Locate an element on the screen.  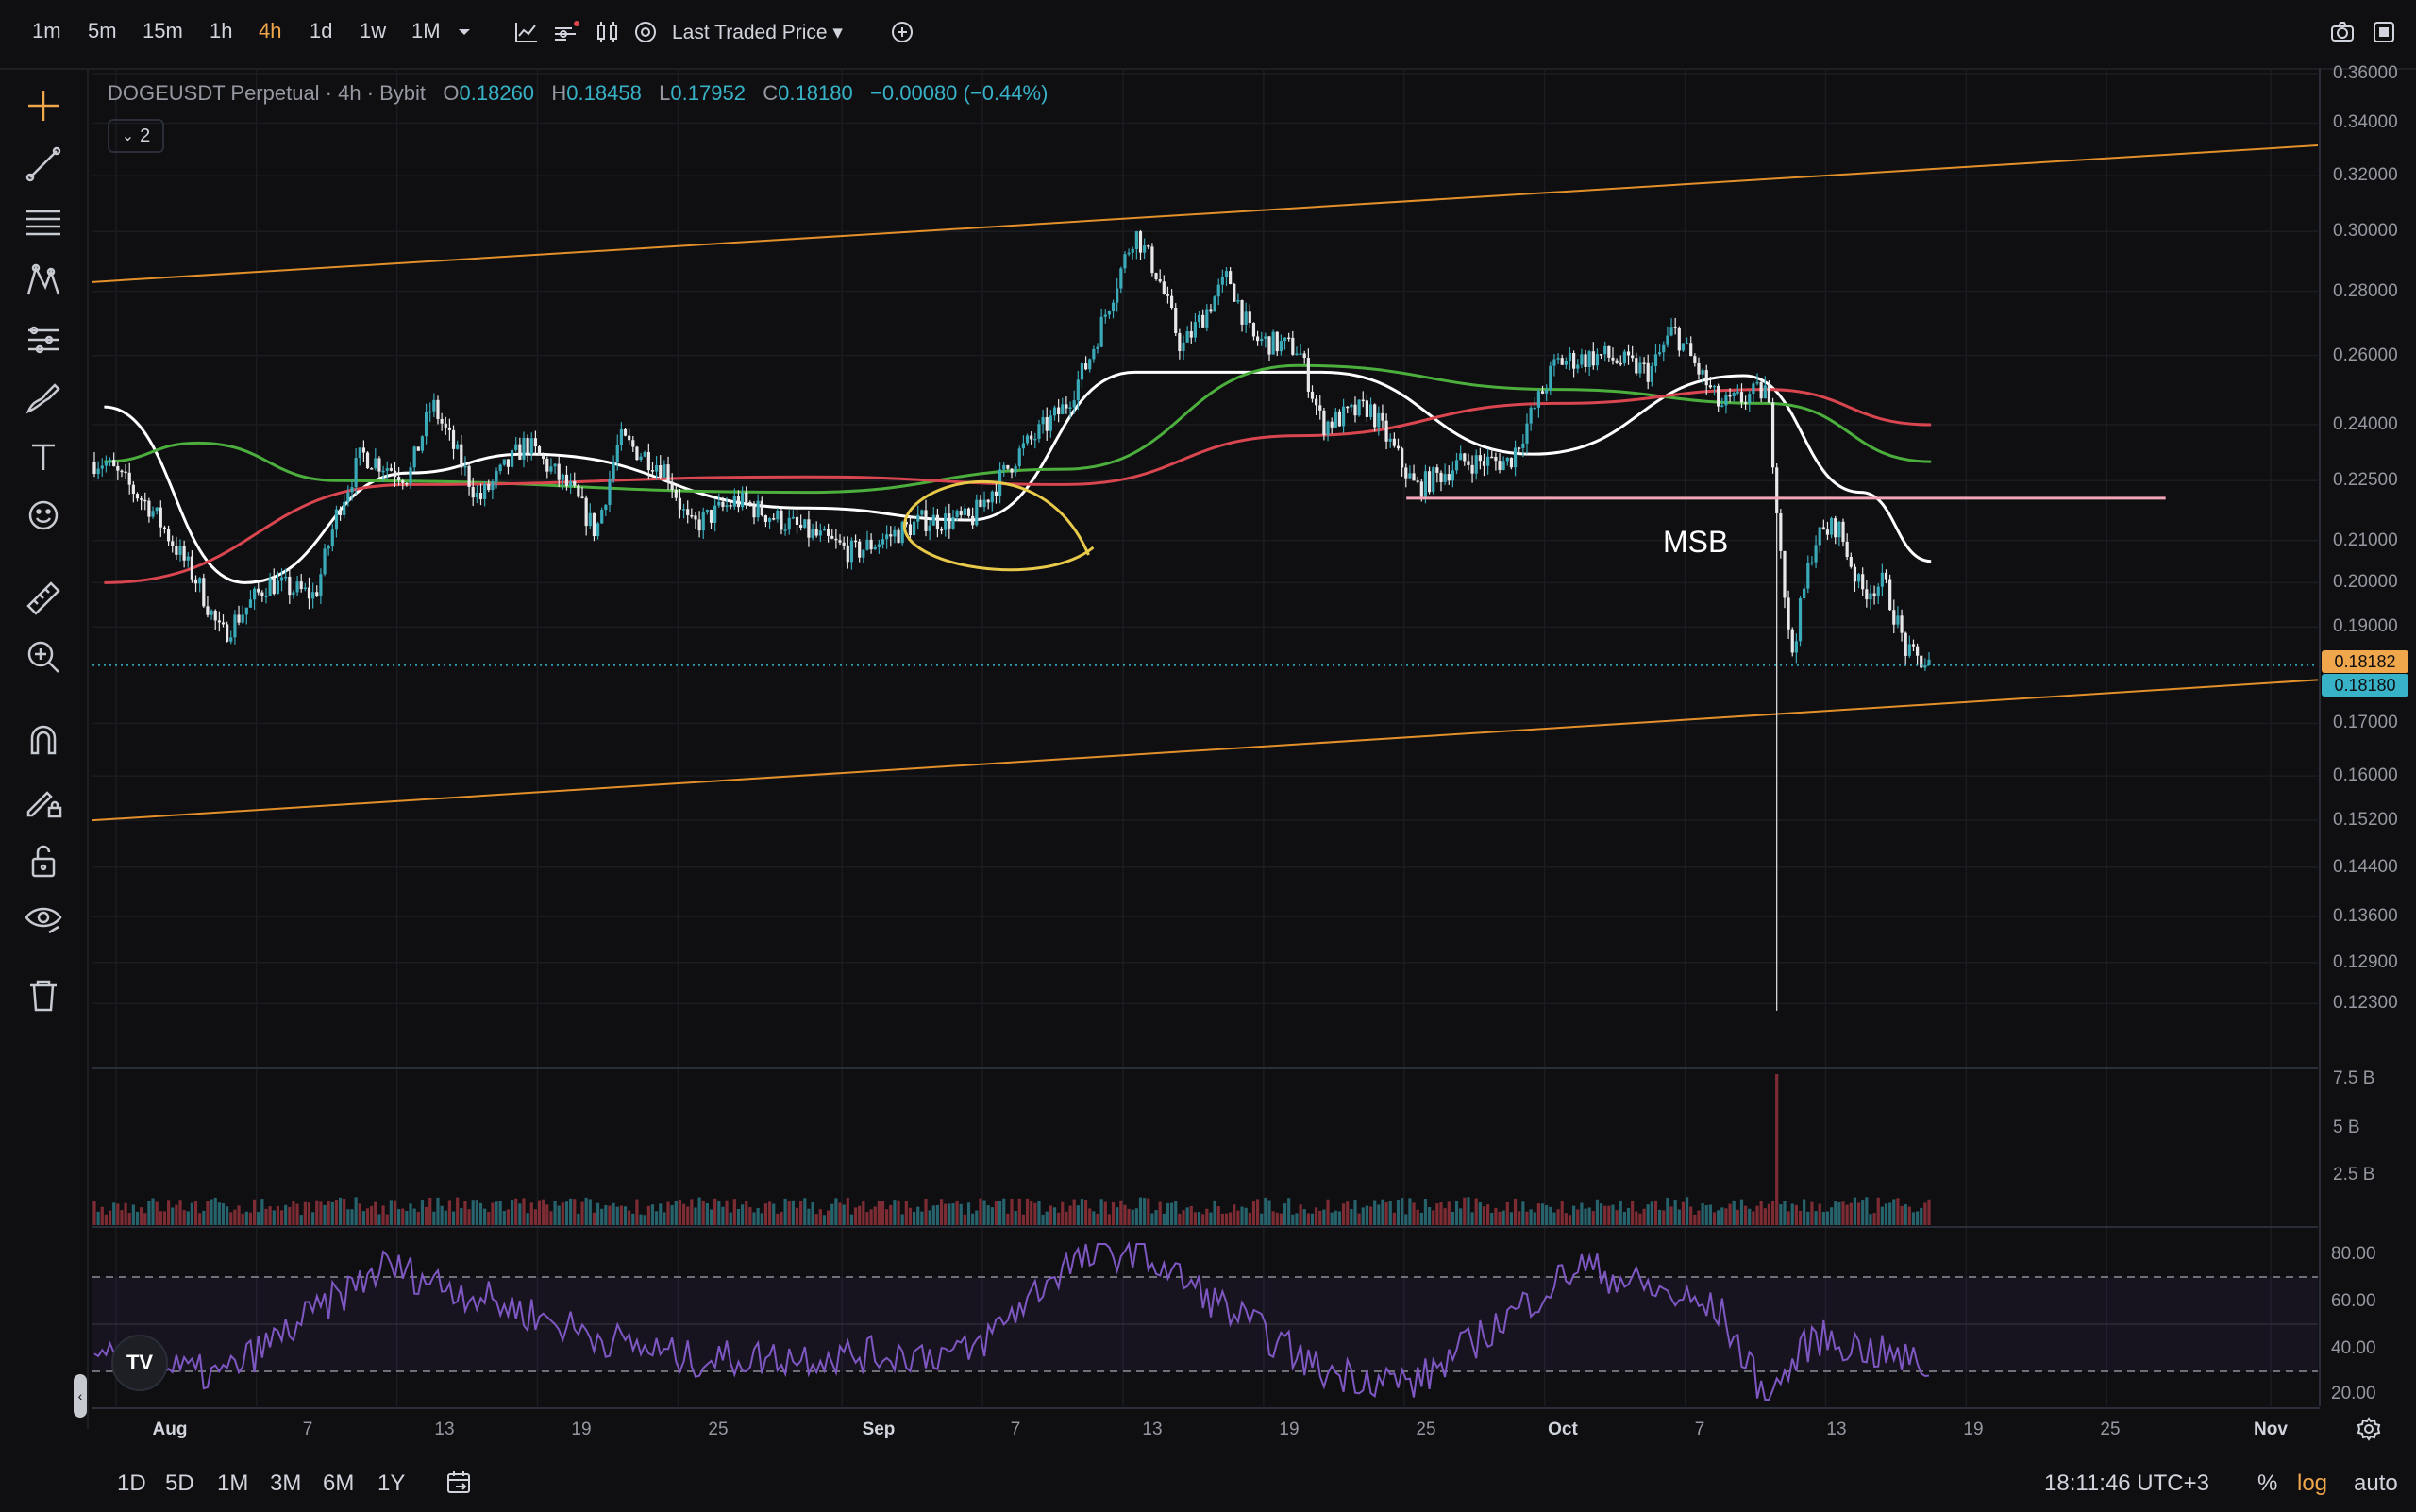
camera-icon is located at coordinates (2342, 32).